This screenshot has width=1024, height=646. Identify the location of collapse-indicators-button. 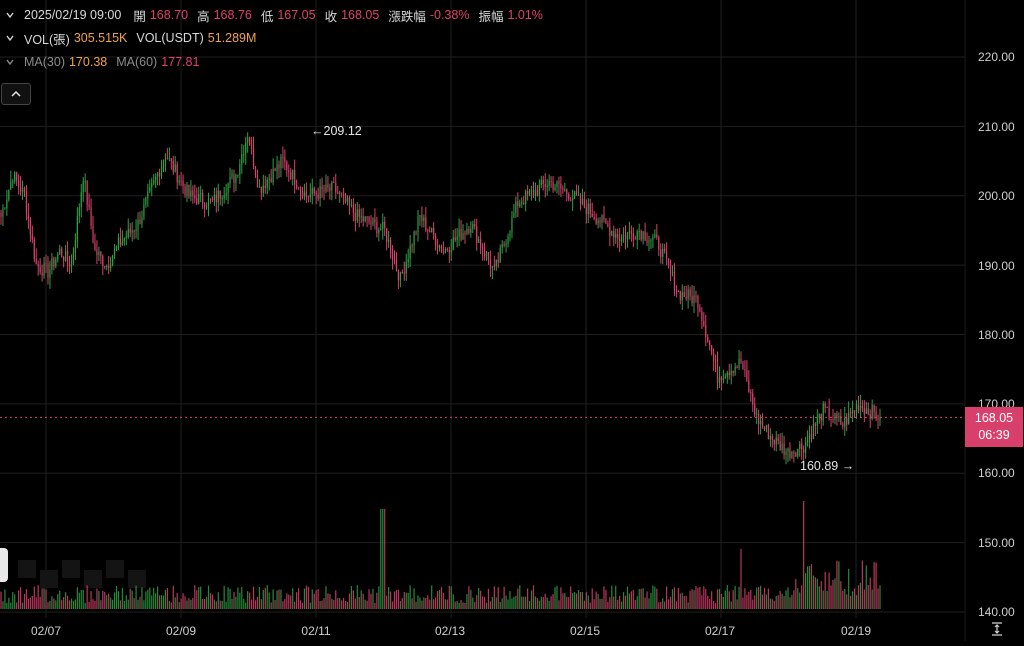
(16, 94).